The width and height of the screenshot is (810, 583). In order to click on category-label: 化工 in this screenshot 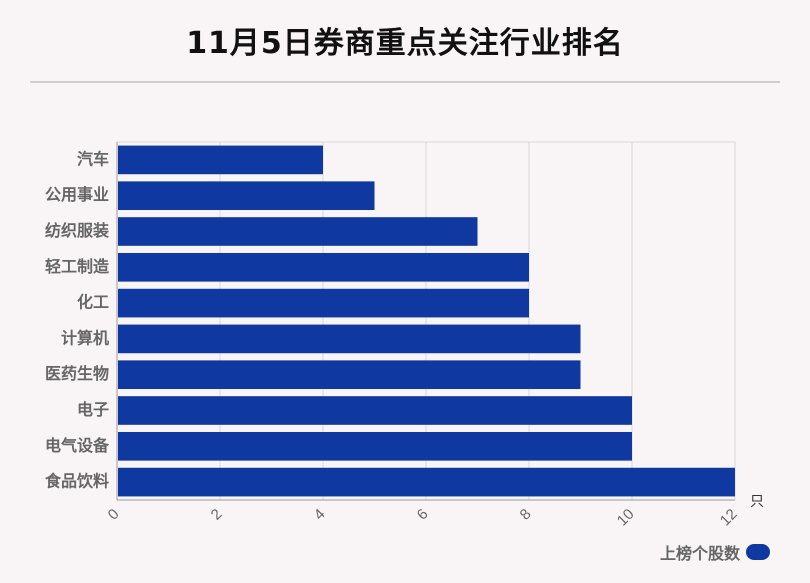, I will do `click(93, 302)`.